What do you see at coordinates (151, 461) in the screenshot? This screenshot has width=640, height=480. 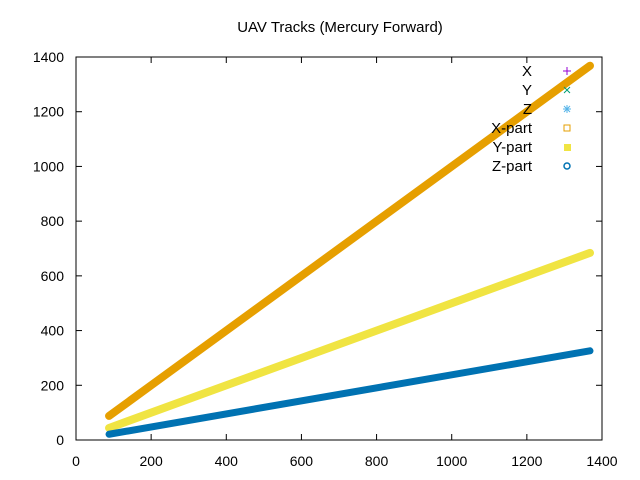 I see `x-tick-label: 200` at bounding box center [151, 461].